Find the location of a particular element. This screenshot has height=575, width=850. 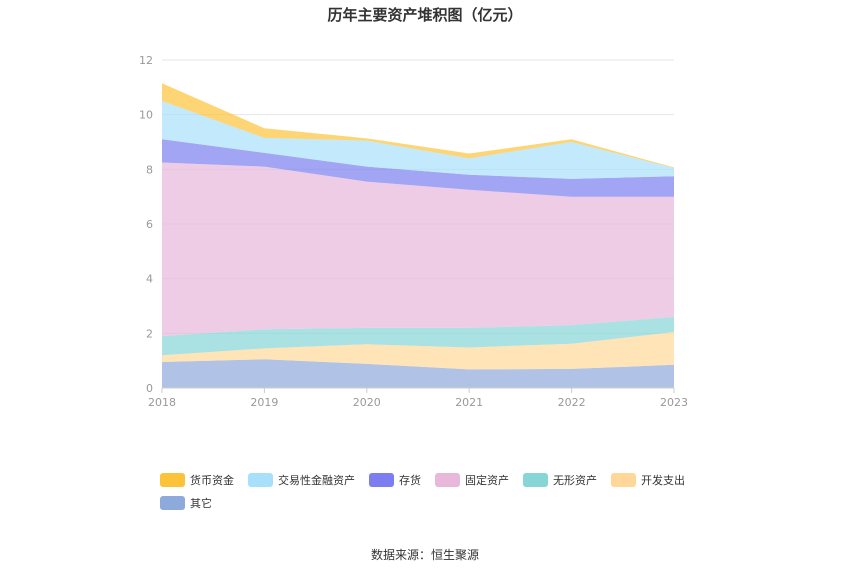

legend-item-development-expenditure: 开发支出 is located at coordinates (648, 480).